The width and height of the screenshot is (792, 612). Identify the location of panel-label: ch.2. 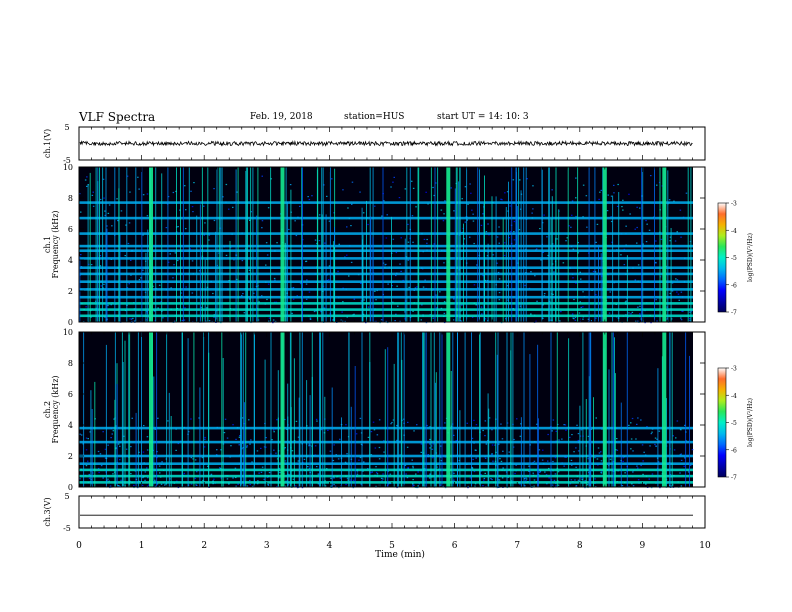
(47, 409).